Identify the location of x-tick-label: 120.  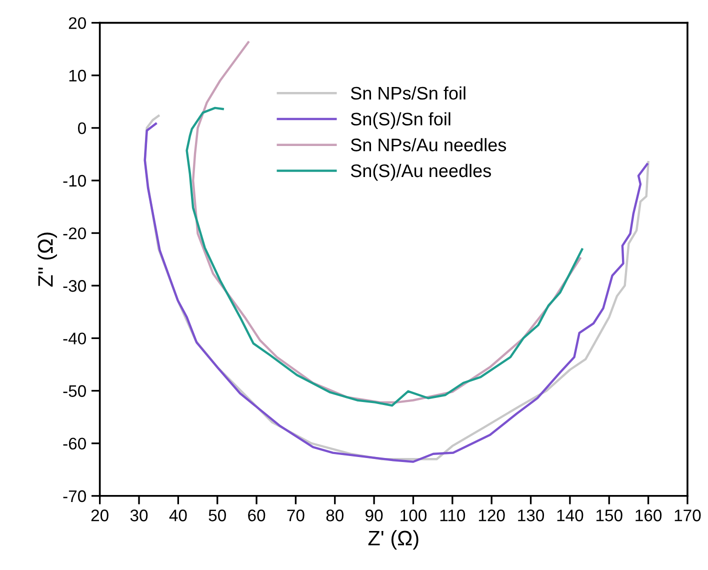
(491, 516).